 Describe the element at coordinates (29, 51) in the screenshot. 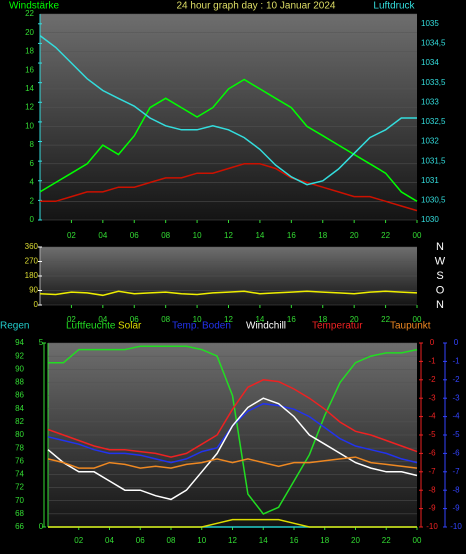

I see `y-tick-label: 18` at that location.